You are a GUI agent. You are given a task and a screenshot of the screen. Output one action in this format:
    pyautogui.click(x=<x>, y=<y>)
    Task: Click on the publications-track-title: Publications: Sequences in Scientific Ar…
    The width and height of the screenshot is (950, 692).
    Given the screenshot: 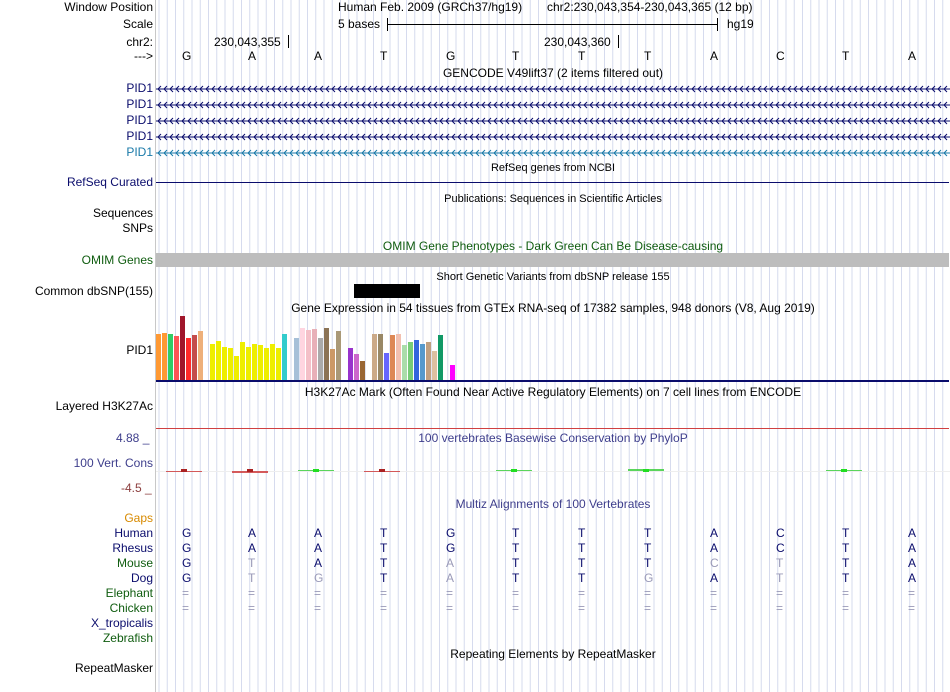 What is the action you would take?
    pyautogui.click(x=553, y=199)
    